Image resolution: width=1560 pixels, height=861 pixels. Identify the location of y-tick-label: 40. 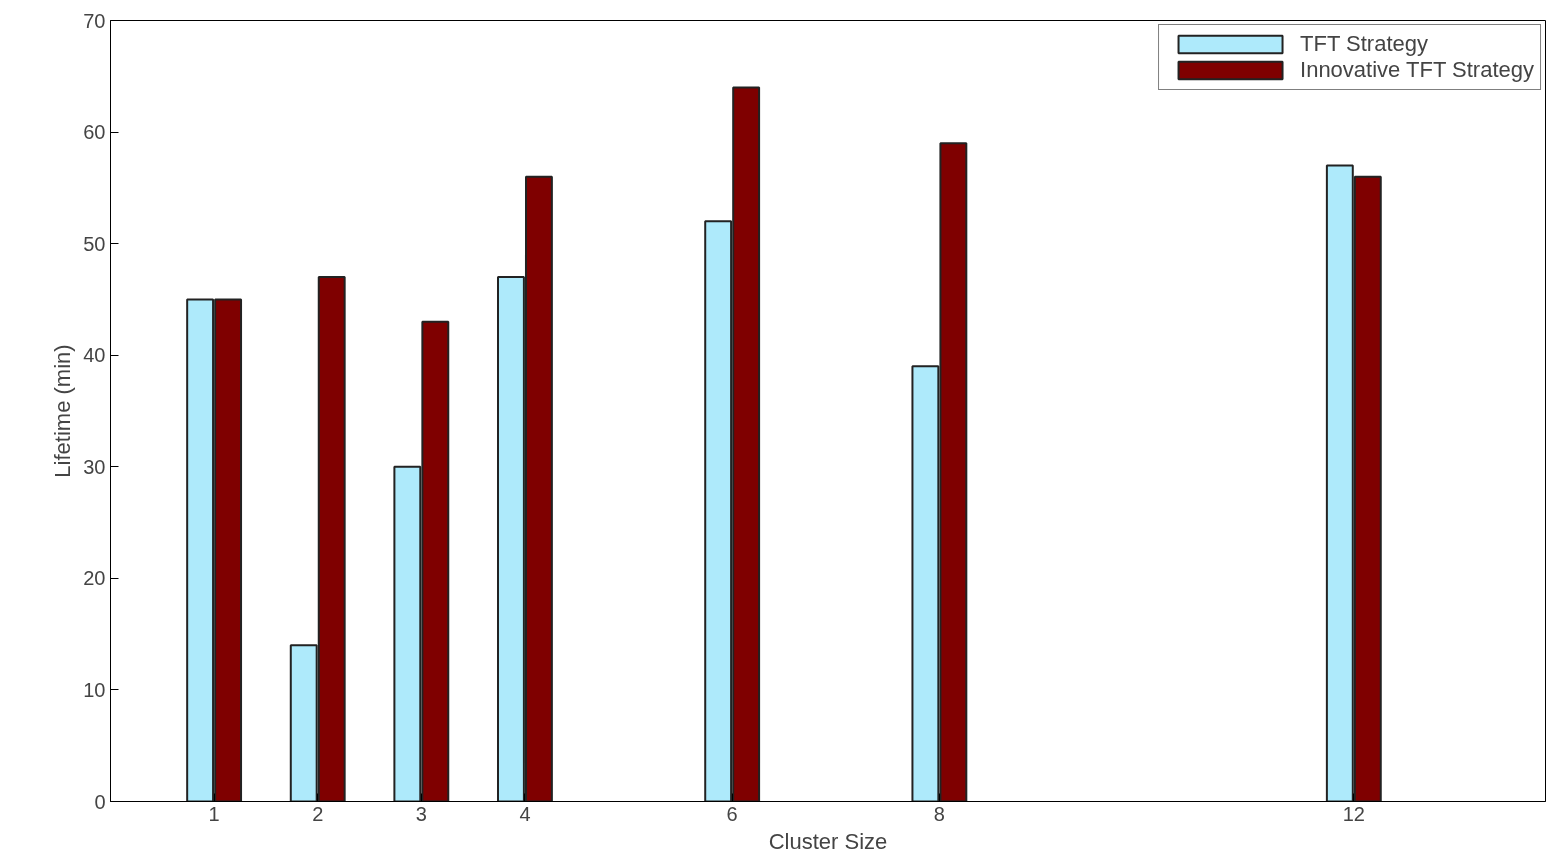
(94, 355).